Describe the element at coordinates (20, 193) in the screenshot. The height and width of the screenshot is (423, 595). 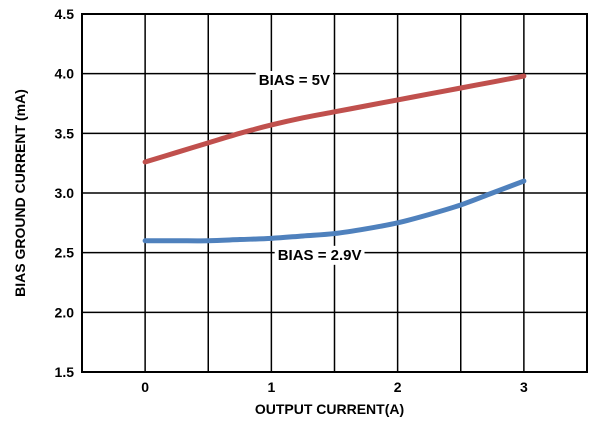
I see `y-axis-title: BIAS GROUND CURRENT (mA)` at that location.